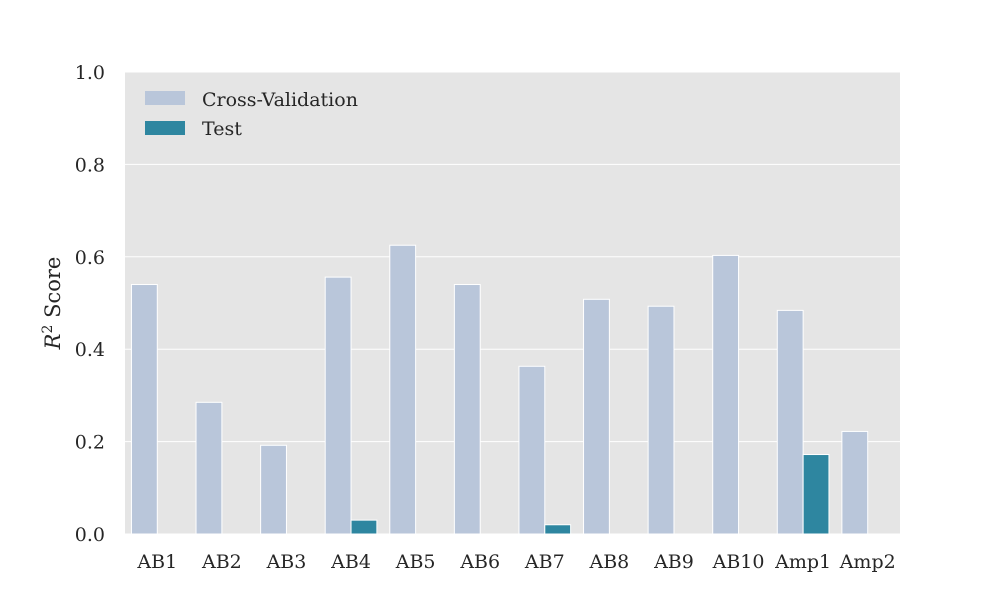 This screenshot has height=605, width=1000. I want to click on y-tick-labels: 0.0 0.2 0.4 0.6 0.8 1.0, so click(90, 304).